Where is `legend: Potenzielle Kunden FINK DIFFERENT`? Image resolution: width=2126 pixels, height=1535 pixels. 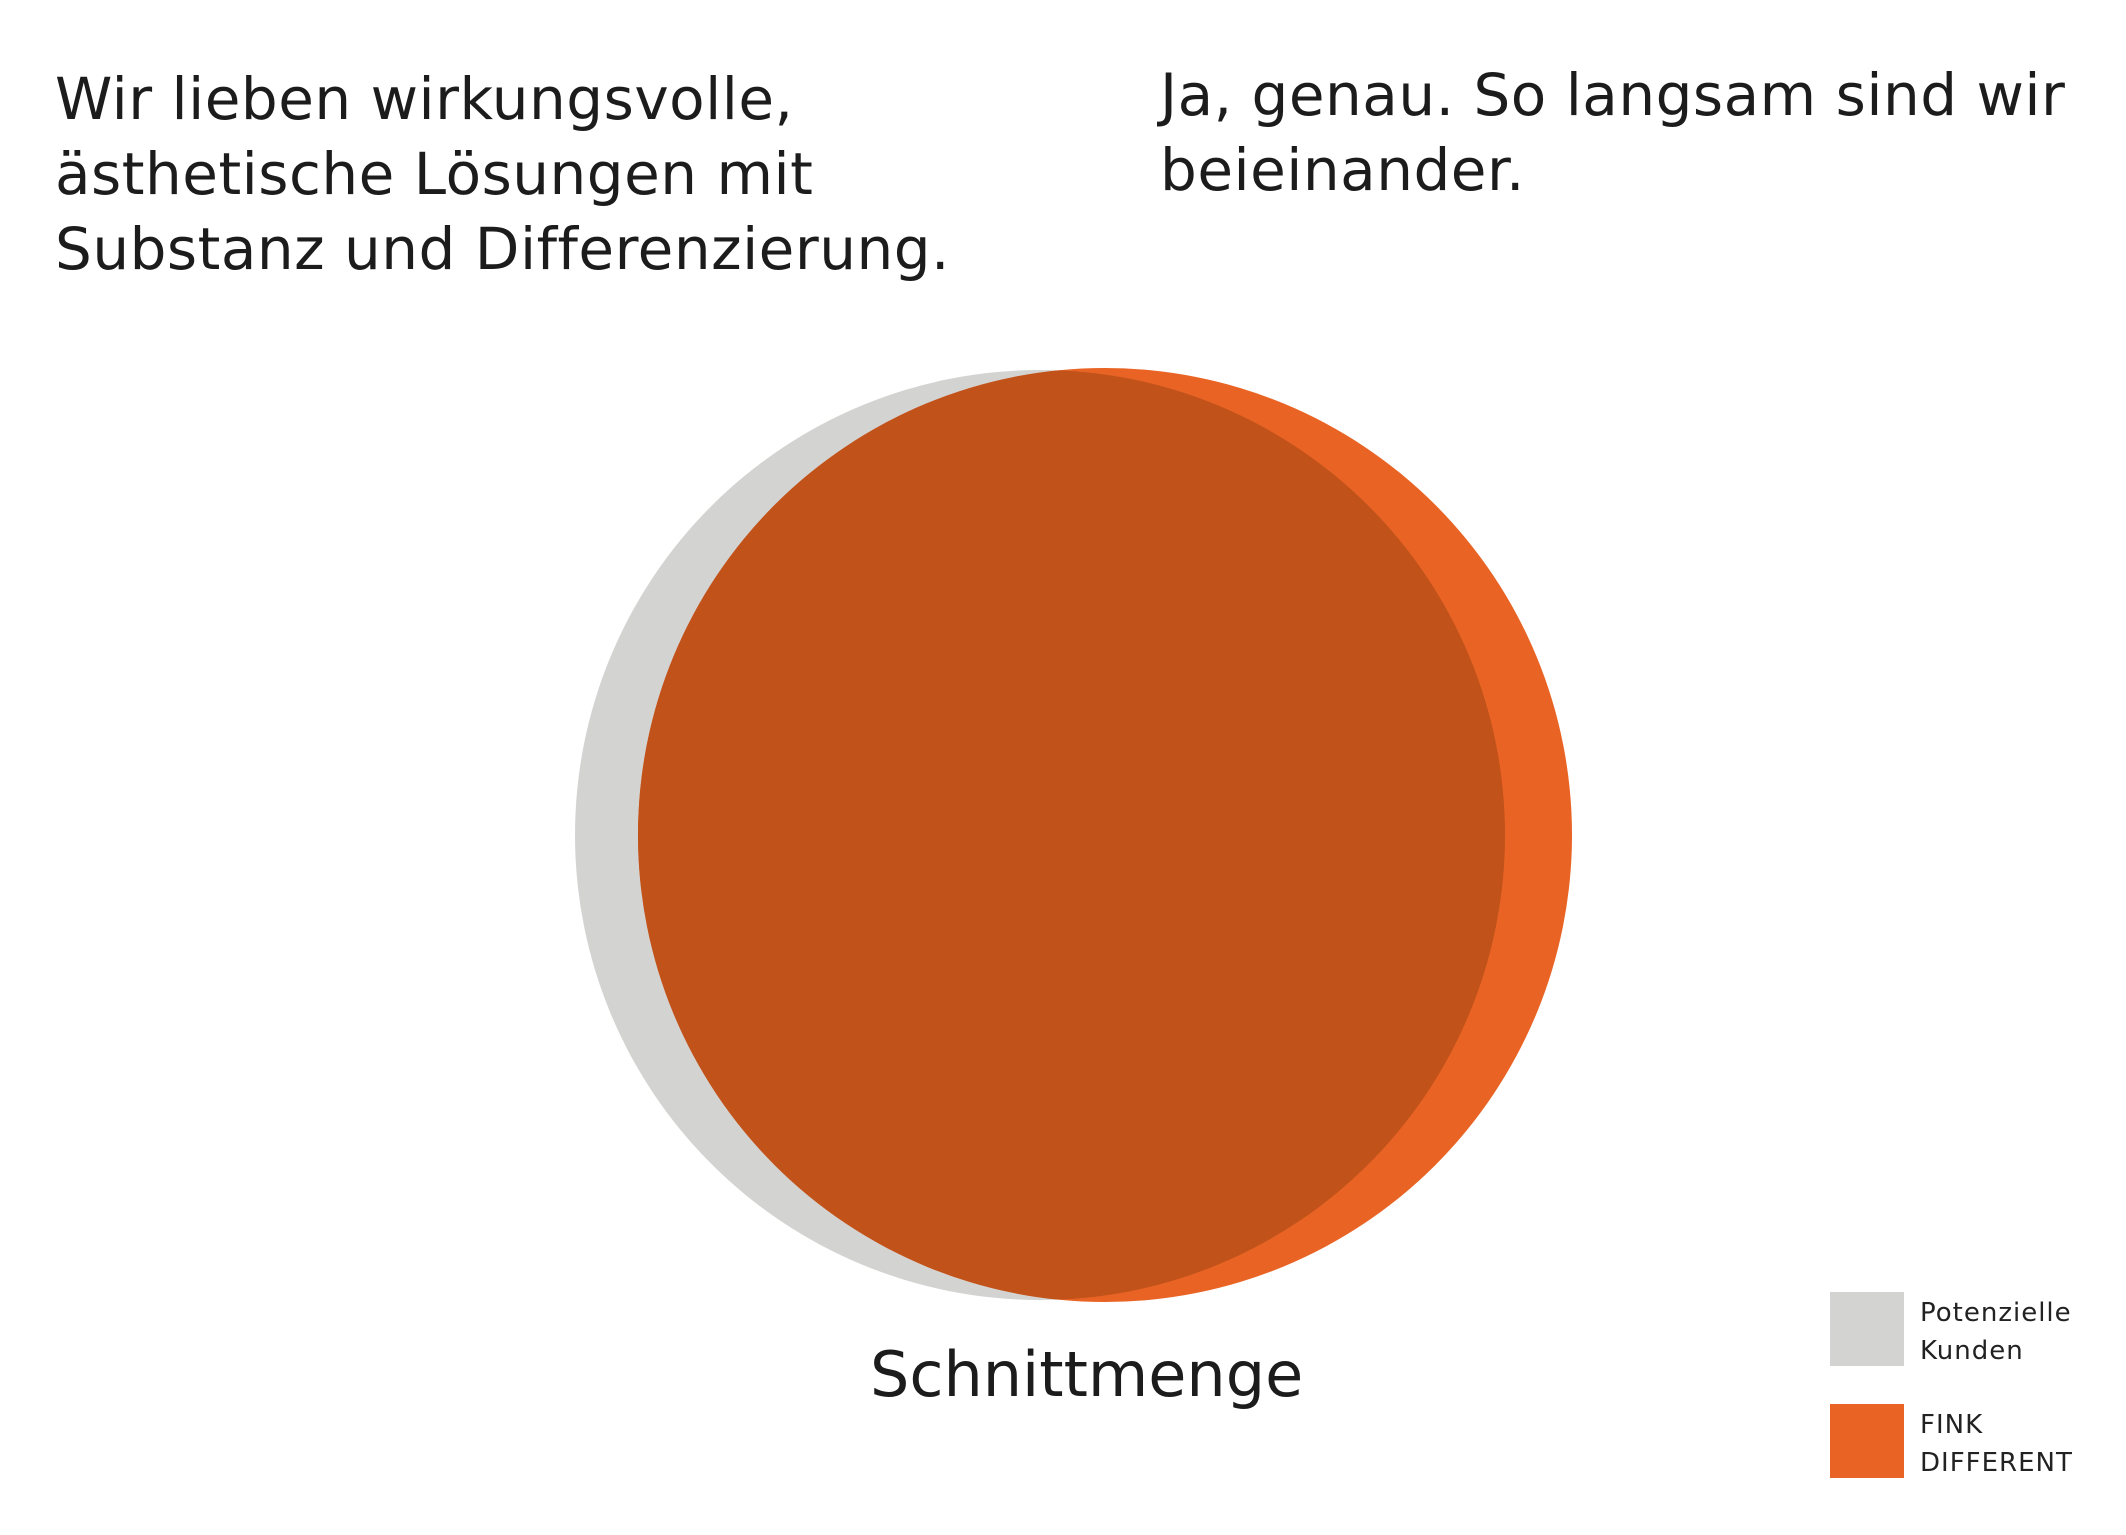
legend: Potenzielle Kunden FINK DIFFERENT is located at coordinates (1975, 1404).